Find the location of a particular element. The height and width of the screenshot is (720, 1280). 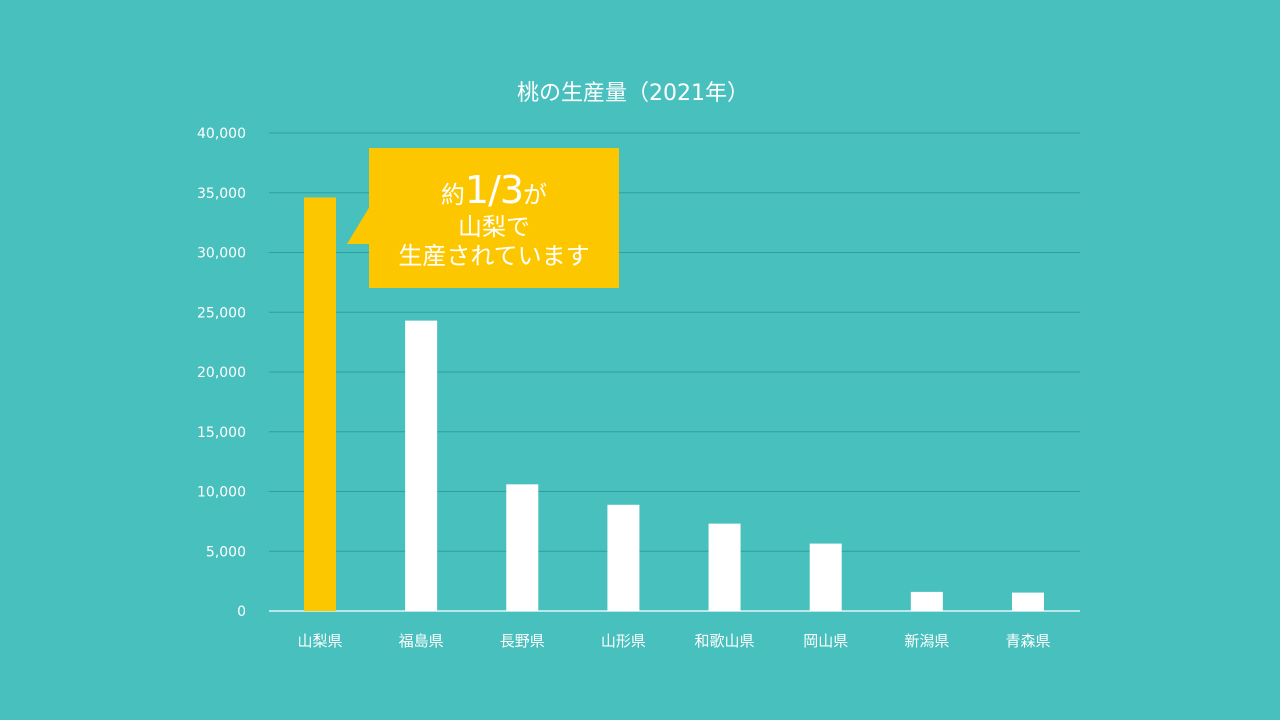

callout-value: 1/3 is located at coordinates (494, 189).